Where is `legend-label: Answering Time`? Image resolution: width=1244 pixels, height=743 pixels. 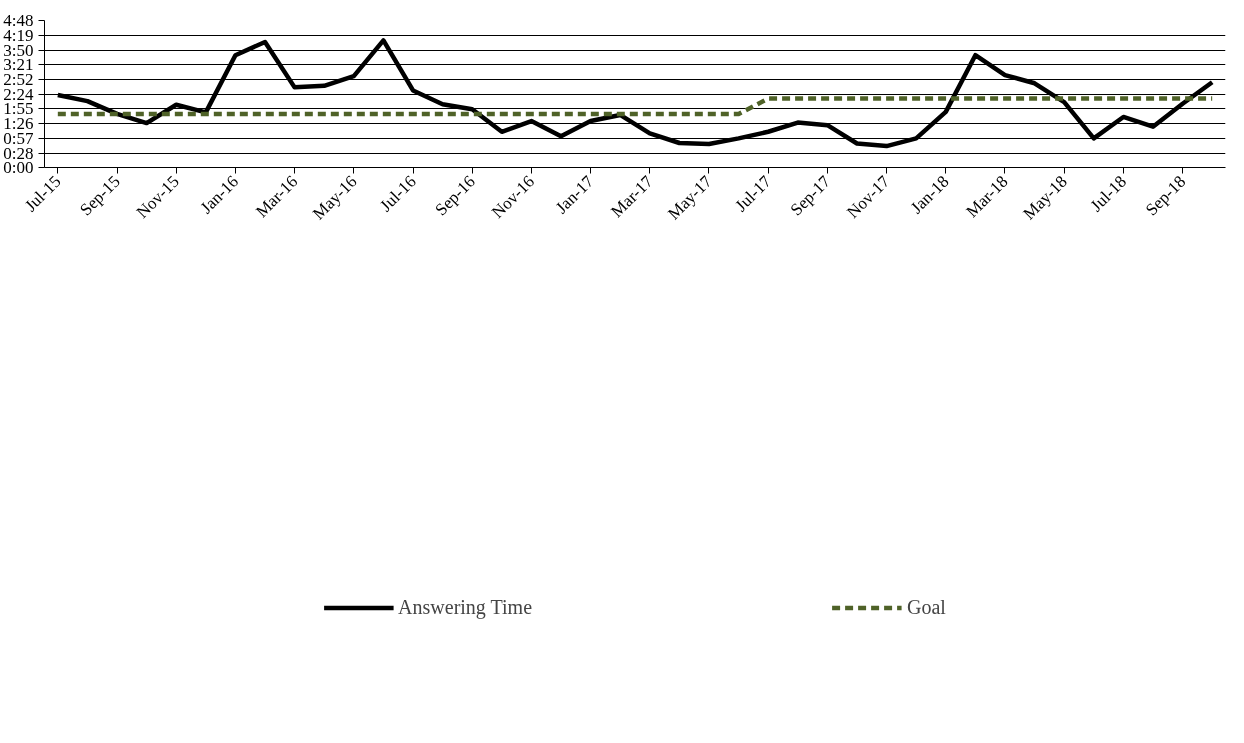
legend-label: Answering Time is located at coordinates (465, 607).